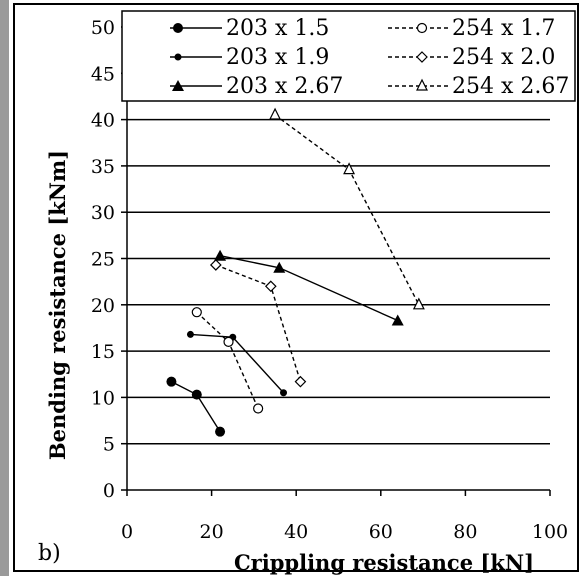 The width and height of the screenshot is (585, 576). What do you see at coordinates (550, 532) in the screenshot?
I see `x-tick-label: 100` at bounding box center [550, 532].